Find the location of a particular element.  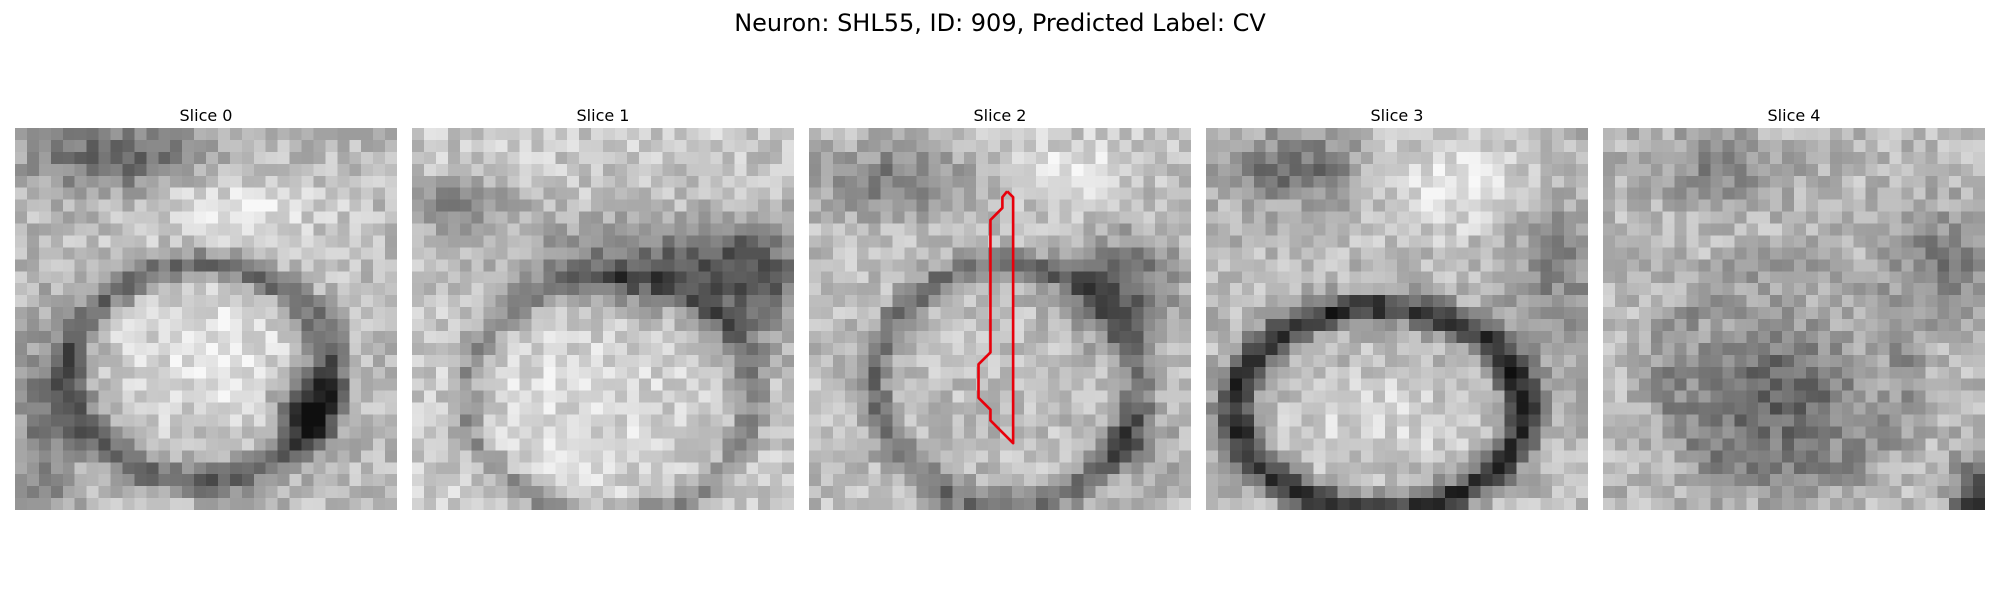

slice-3-title: Slice 3 is located at coordinates (1397, 115).